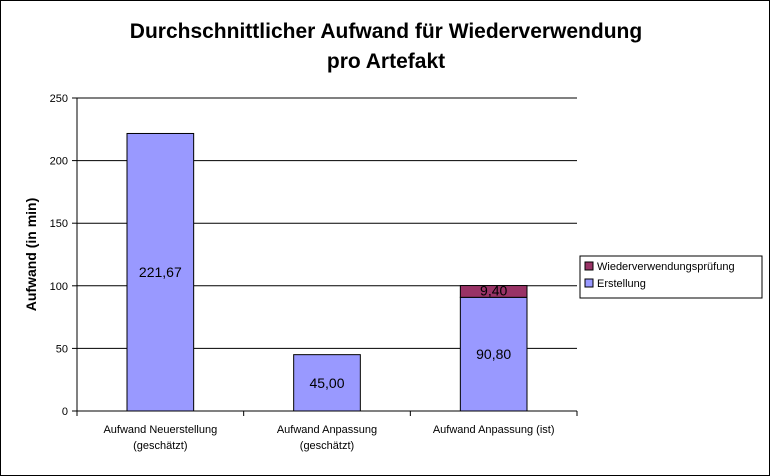 This screenshot has width=770, height=476. What do you see at coordinates (666, 267) in the screenshot?
I see `legend-label: Wiederverwendungsprüfung` at bounding box center [666, 267].